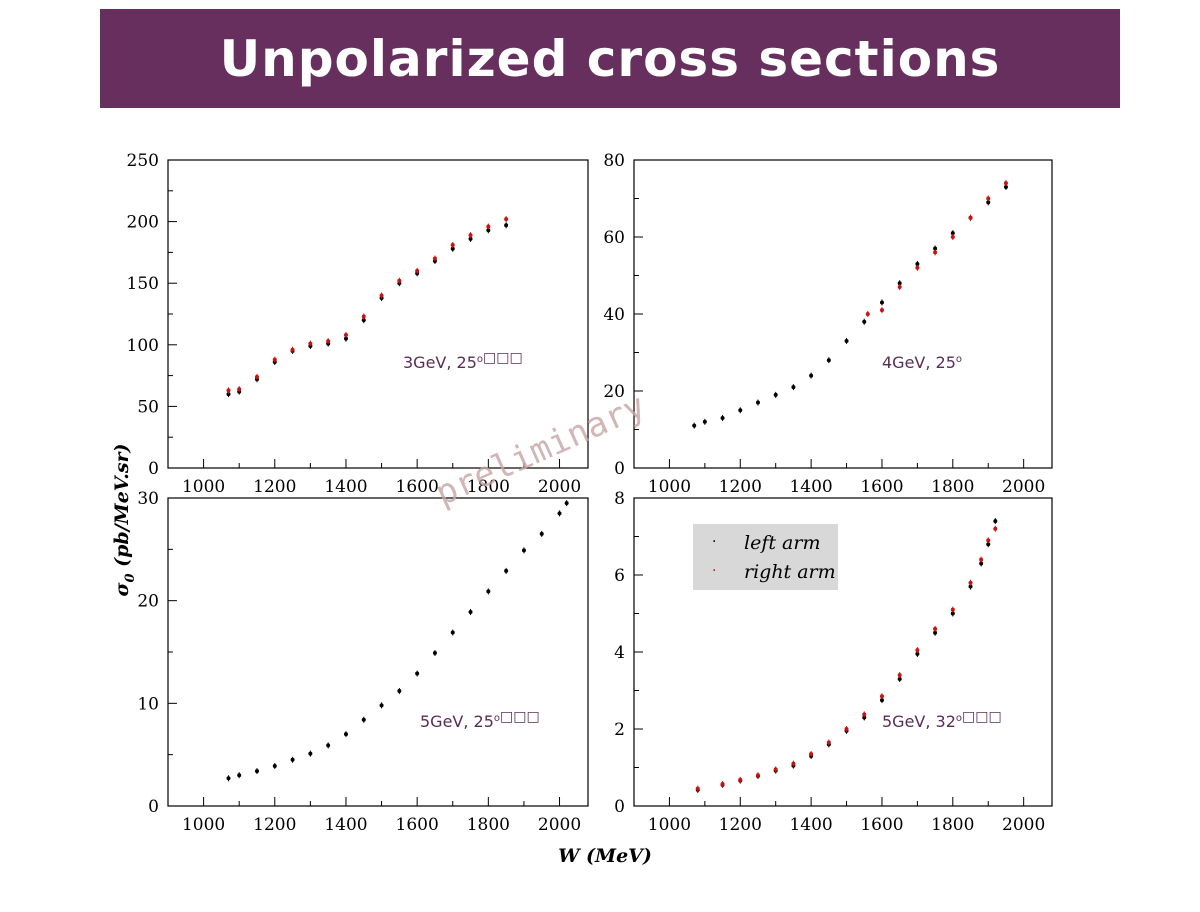 This screenshot has height=912, width=1200. I want to click on y-tick-label: 50, so click(148, 407).